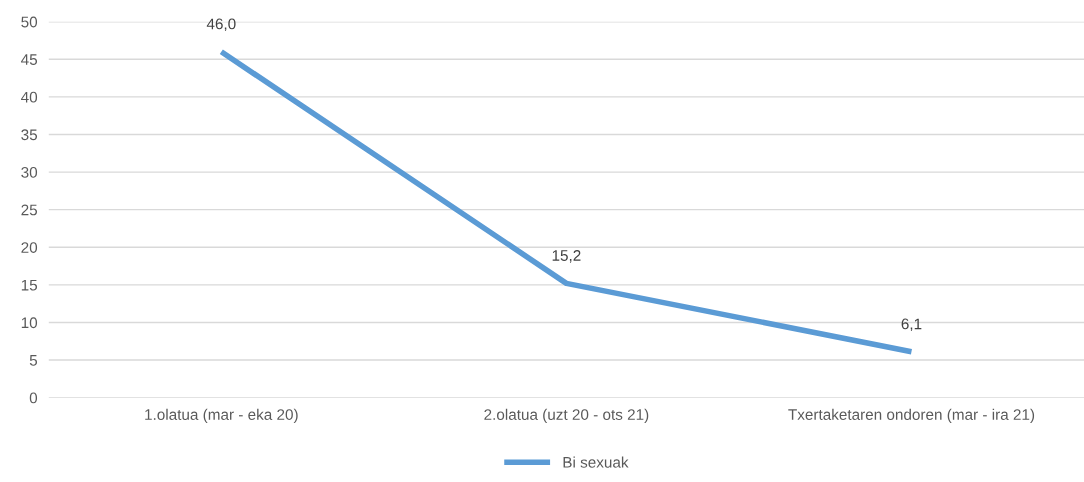 The image size is (1084, 482). Describe the element at coordinates (29, 285) in the screenshot. I see `y-tick-label: 15` at that location.